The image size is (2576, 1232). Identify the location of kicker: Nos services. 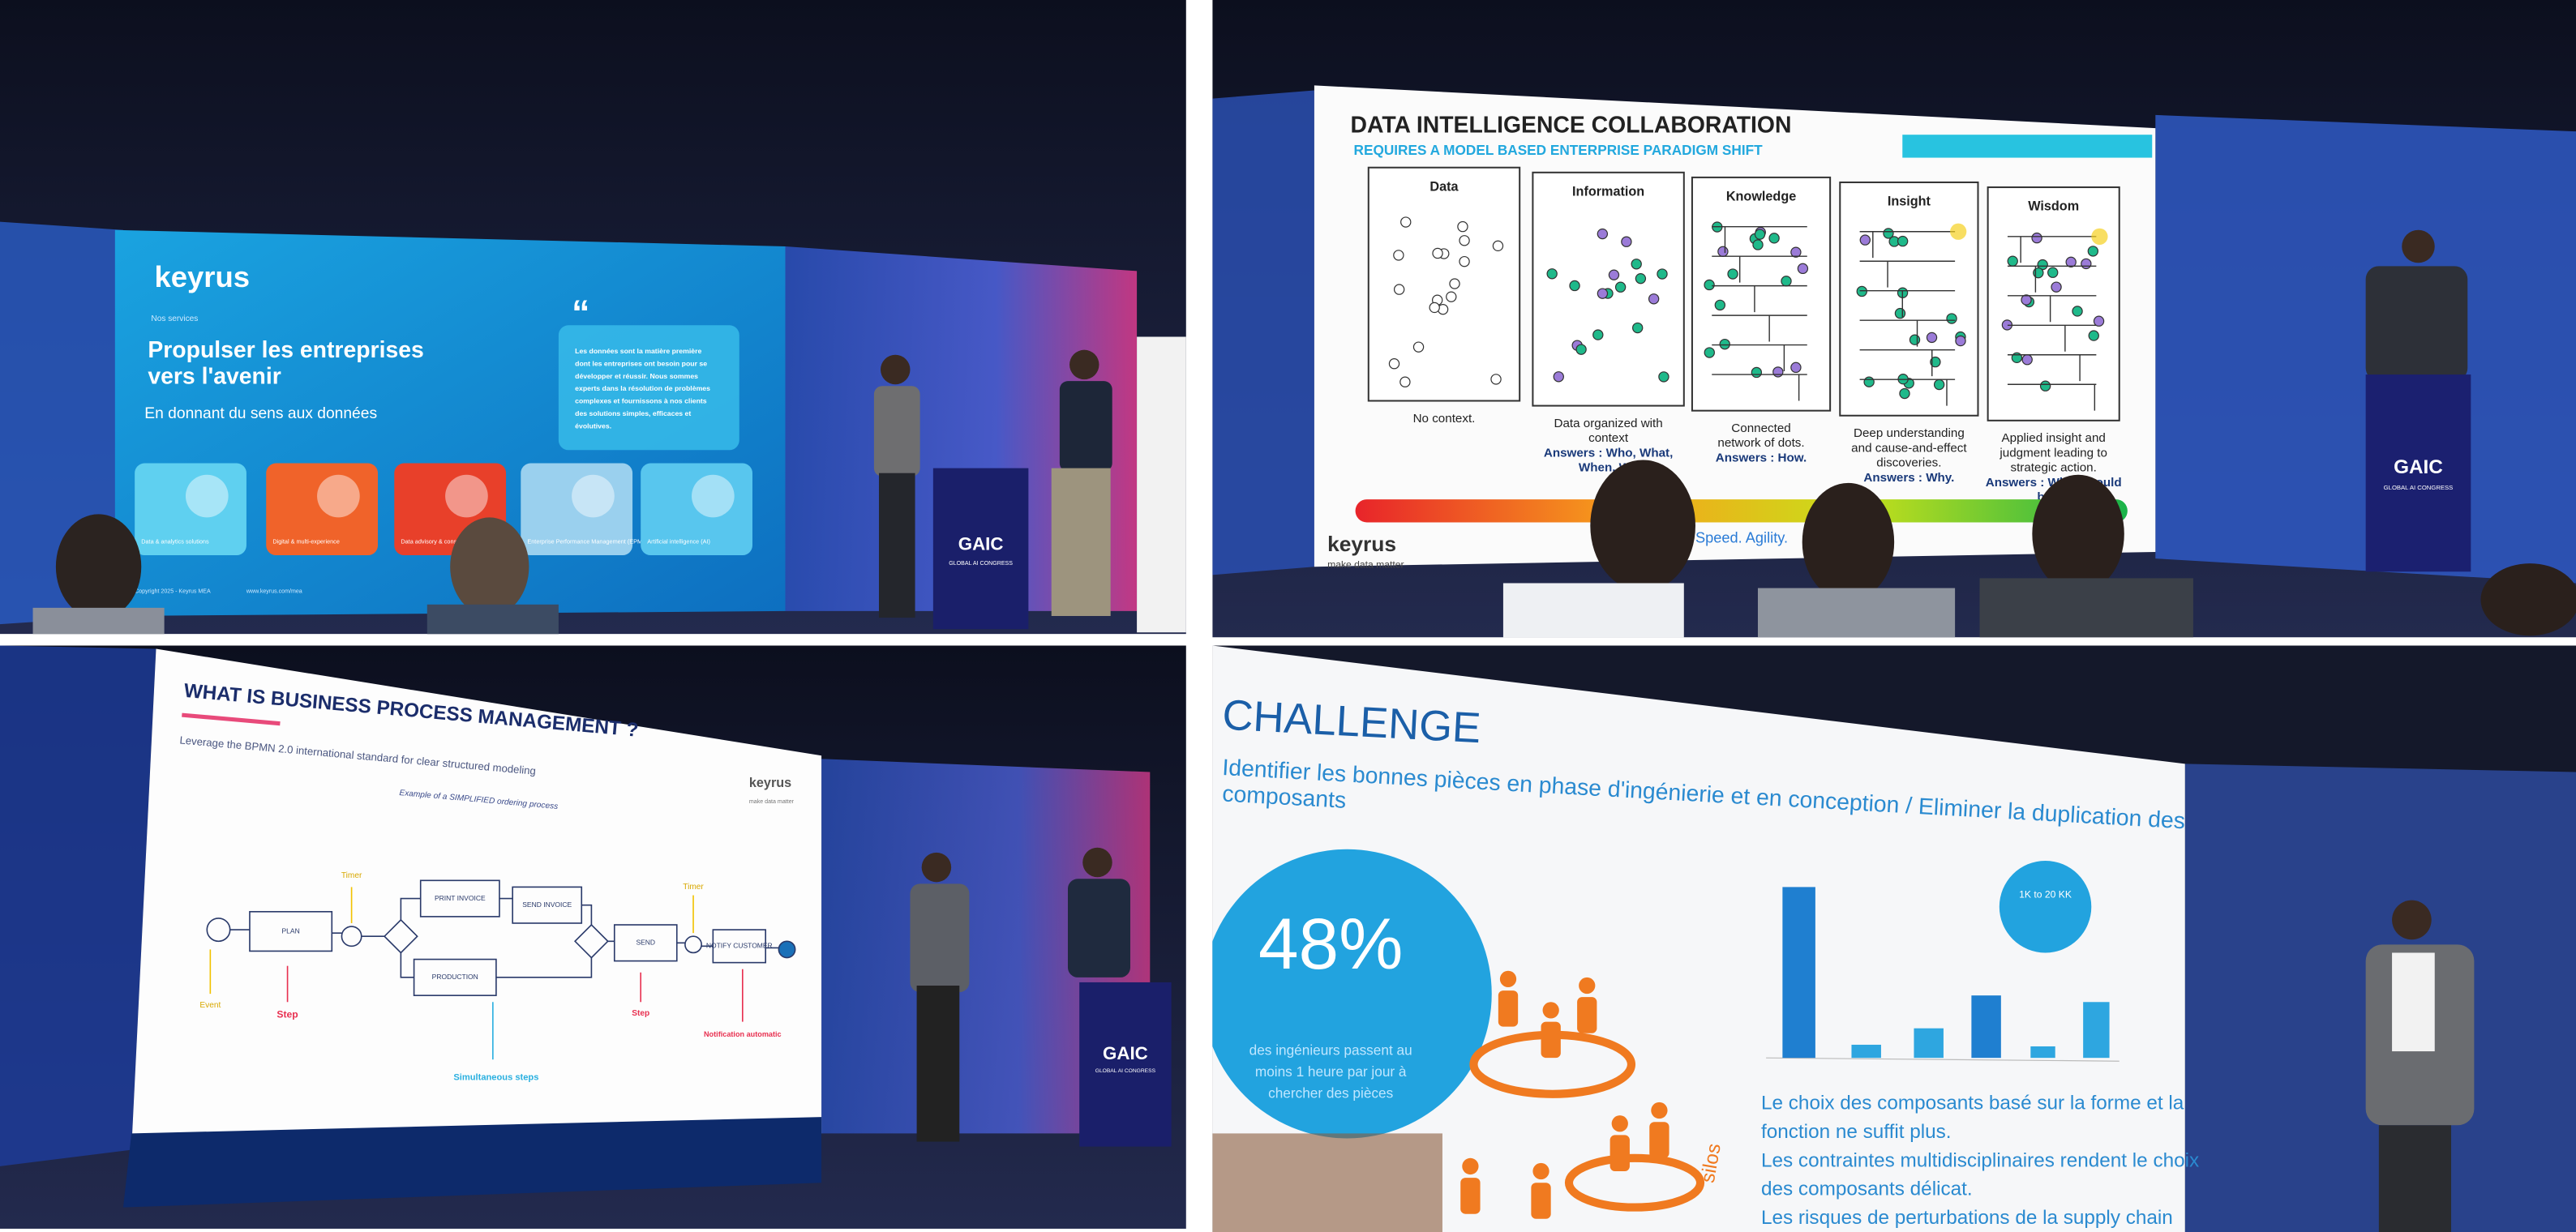
(174, 318).